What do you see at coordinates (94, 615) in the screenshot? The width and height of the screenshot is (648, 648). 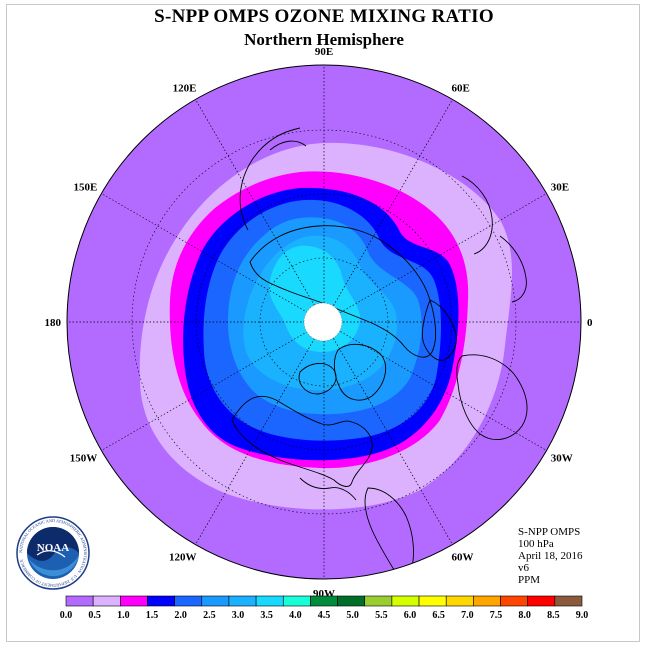 I see `colorbar-tick-label: 0.5` at bounding box center [94, 615].